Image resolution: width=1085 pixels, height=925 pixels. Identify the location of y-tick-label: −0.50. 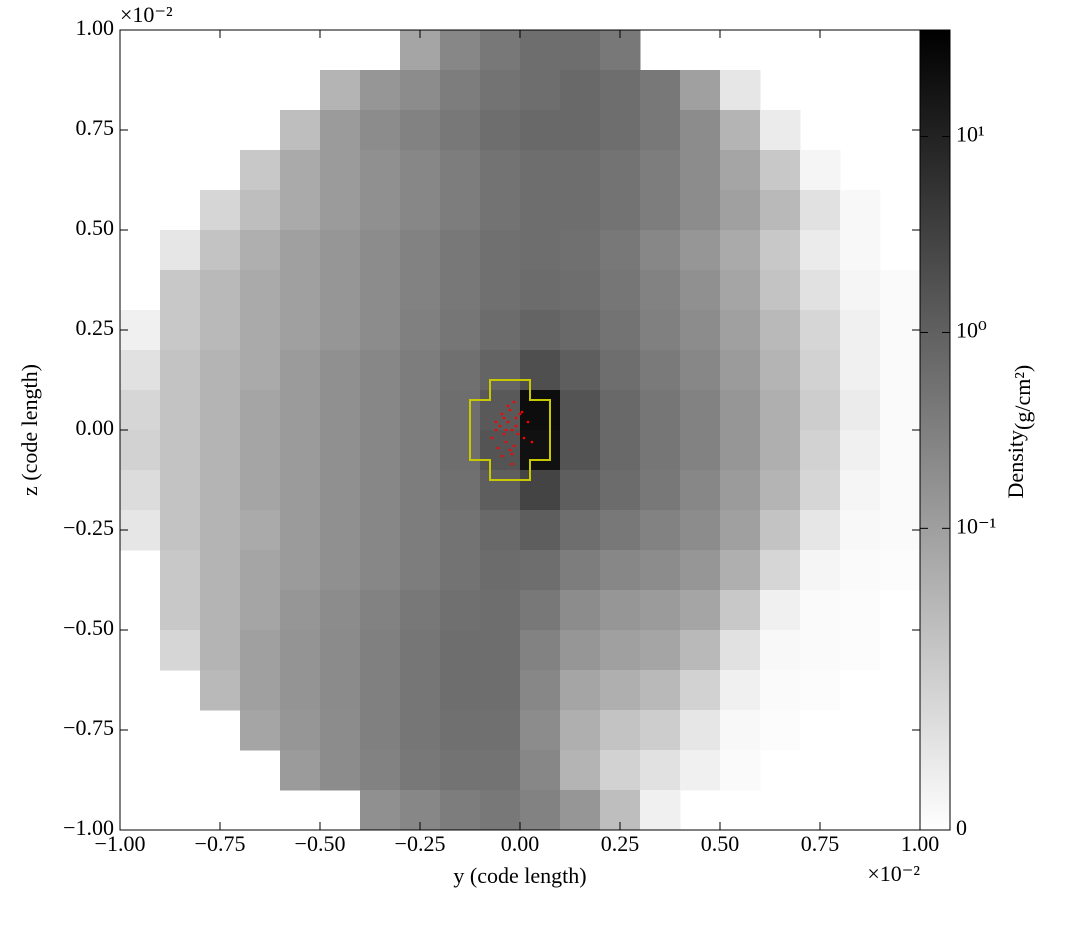
(88, 627).